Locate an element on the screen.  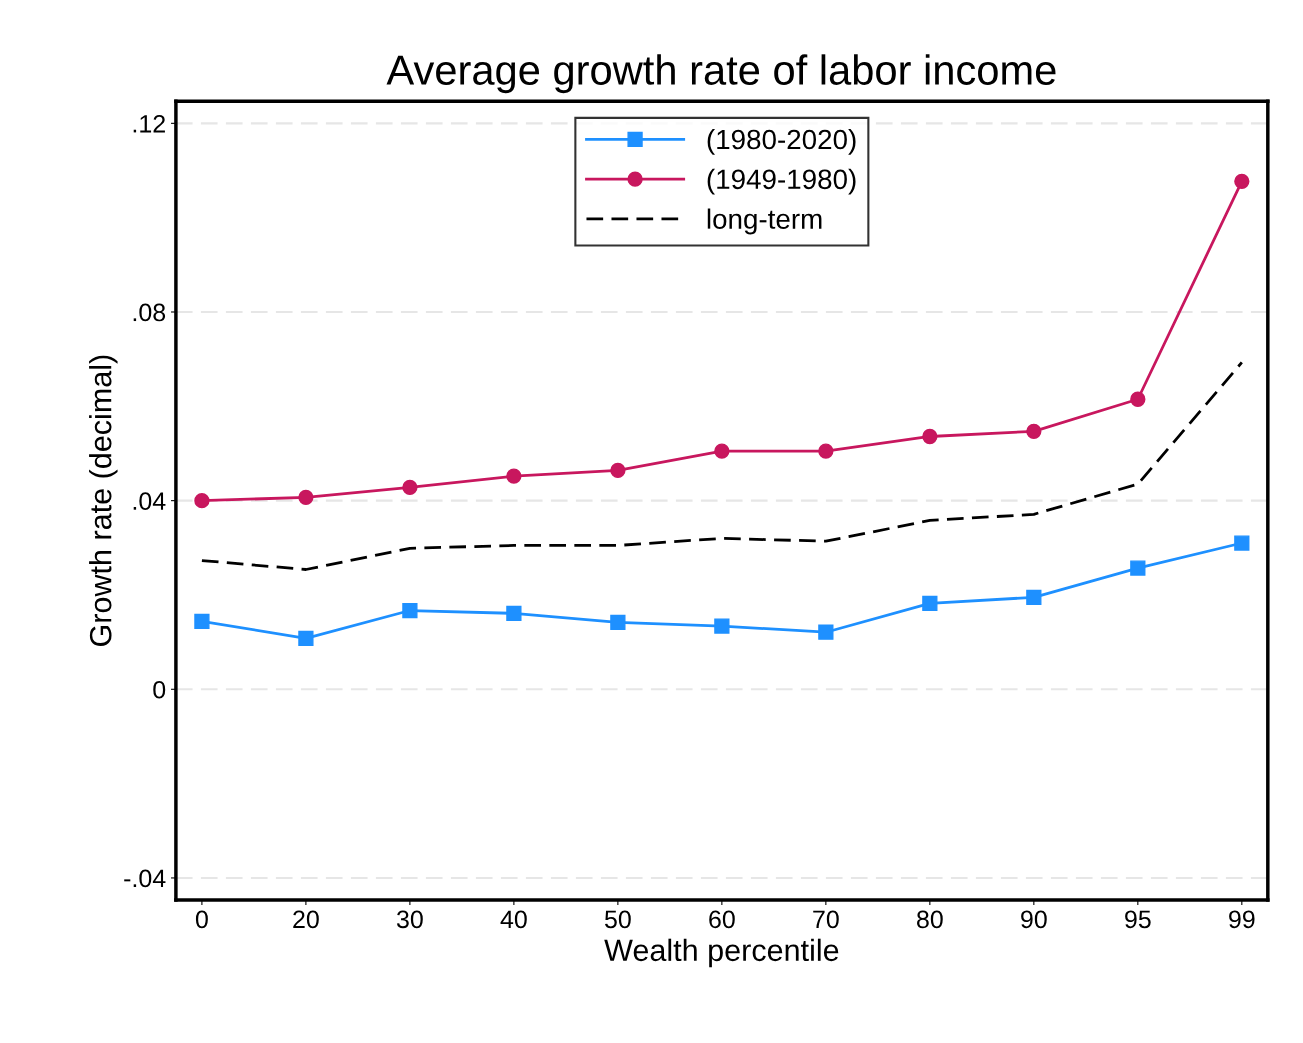
legend-label: long-term is located at coordinates (764, 221).